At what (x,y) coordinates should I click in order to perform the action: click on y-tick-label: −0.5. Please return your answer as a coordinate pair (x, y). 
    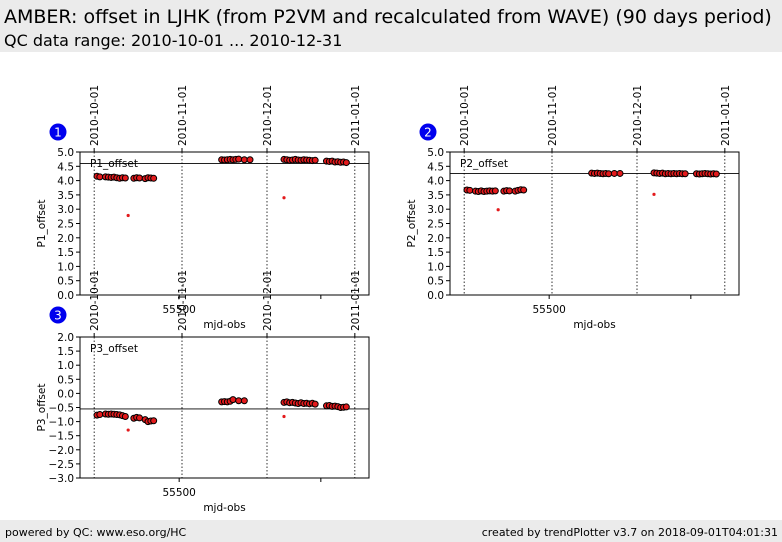
    Looking at the image, I should click on (62, 409).